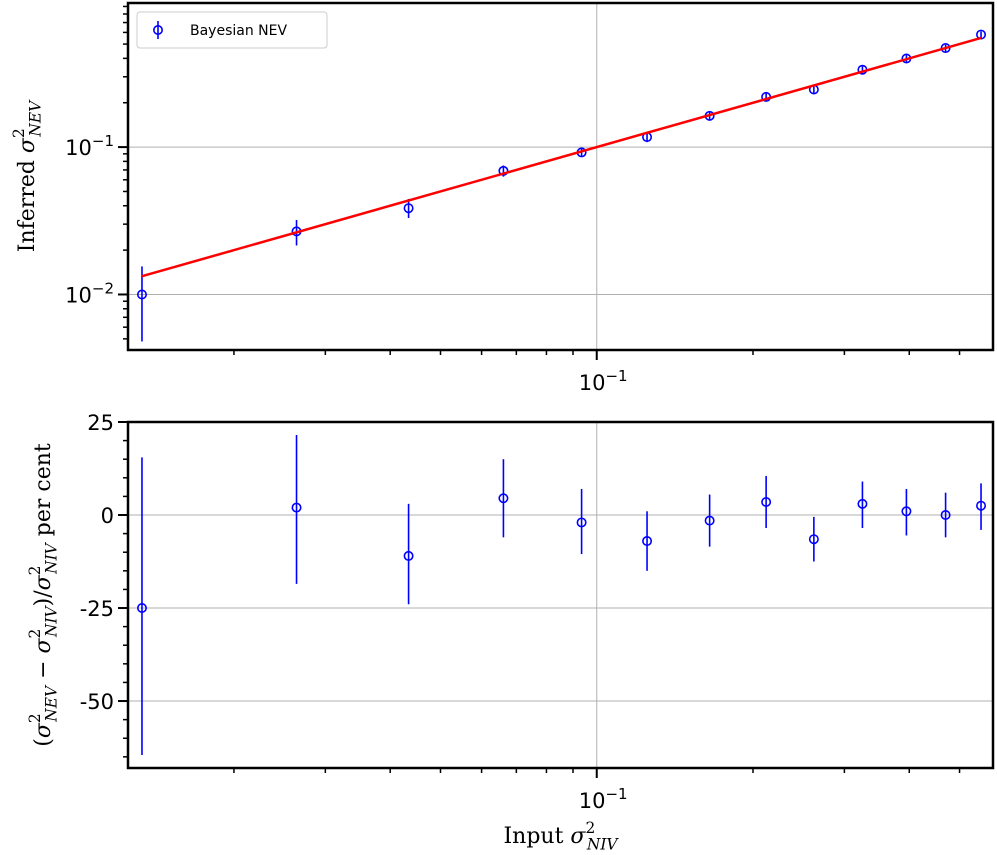 Image resolution: width=997 pixels, height=855 pixels. I want to click on legend-label: Bayesian NEV, so click(238, 31).